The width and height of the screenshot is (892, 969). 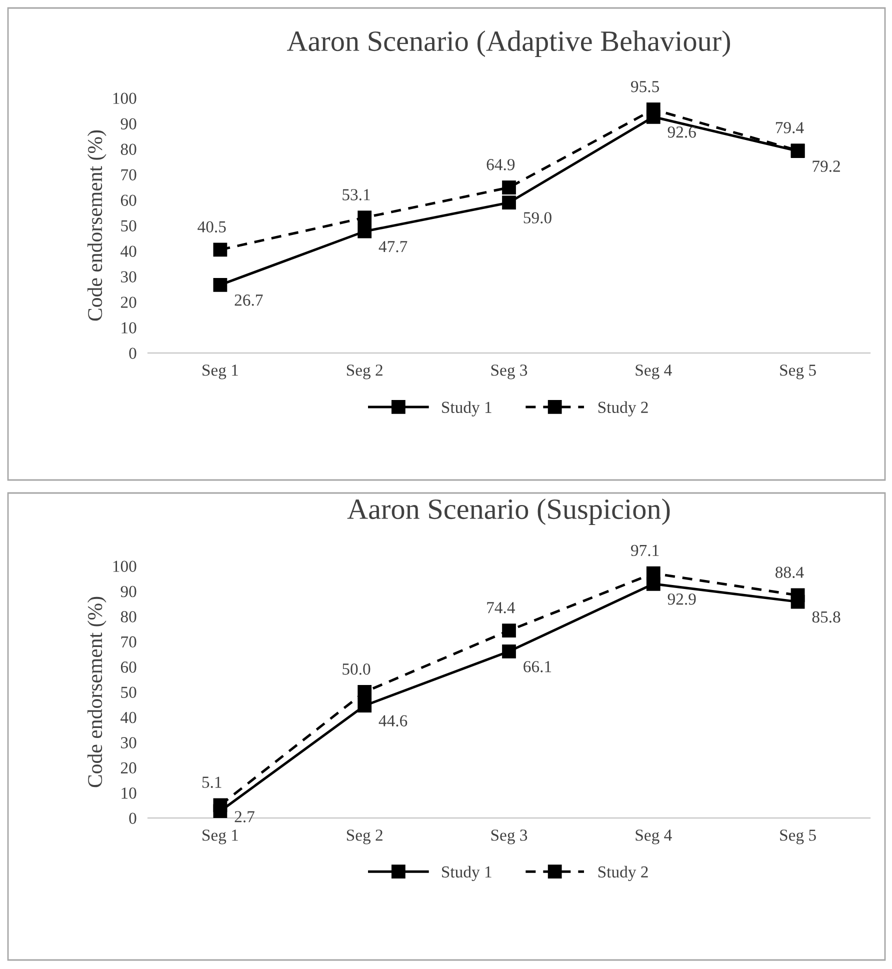 What do you see at coordinates (356, 194) in the screenshot?
I see `data-label: 53.1` at bounding box center [356, 194].